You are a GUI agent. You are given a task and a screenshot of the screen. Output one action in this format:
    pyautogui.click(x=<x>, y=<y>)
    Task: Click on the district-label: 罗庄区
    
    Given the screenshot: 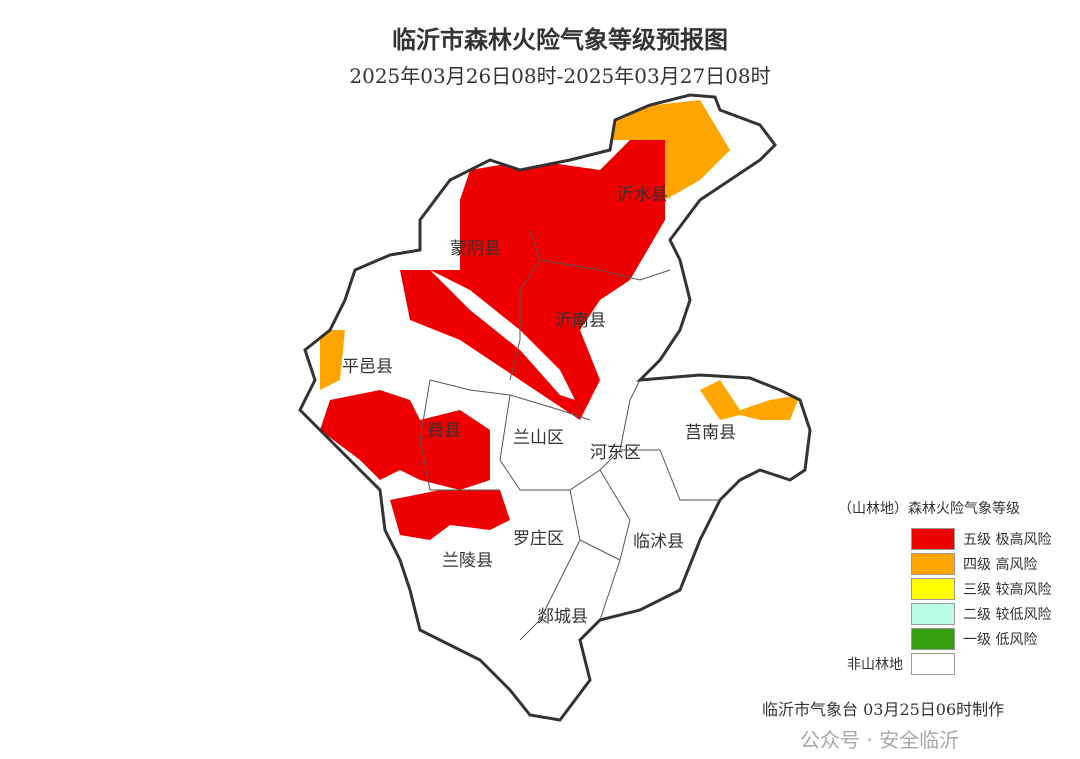 What is the action you would take?
    pyautogui.click(x=538, y=539)
    